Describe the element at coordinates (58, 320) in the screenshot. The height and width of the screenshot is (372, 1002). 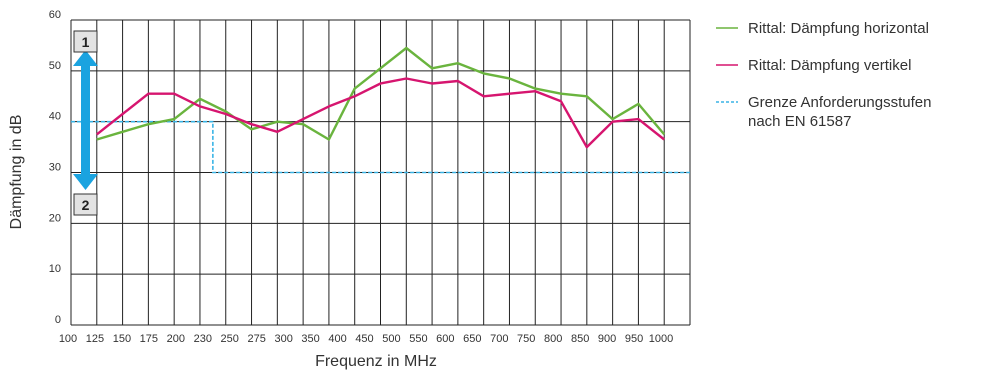
I see `y-tick-label: 0` at that location.